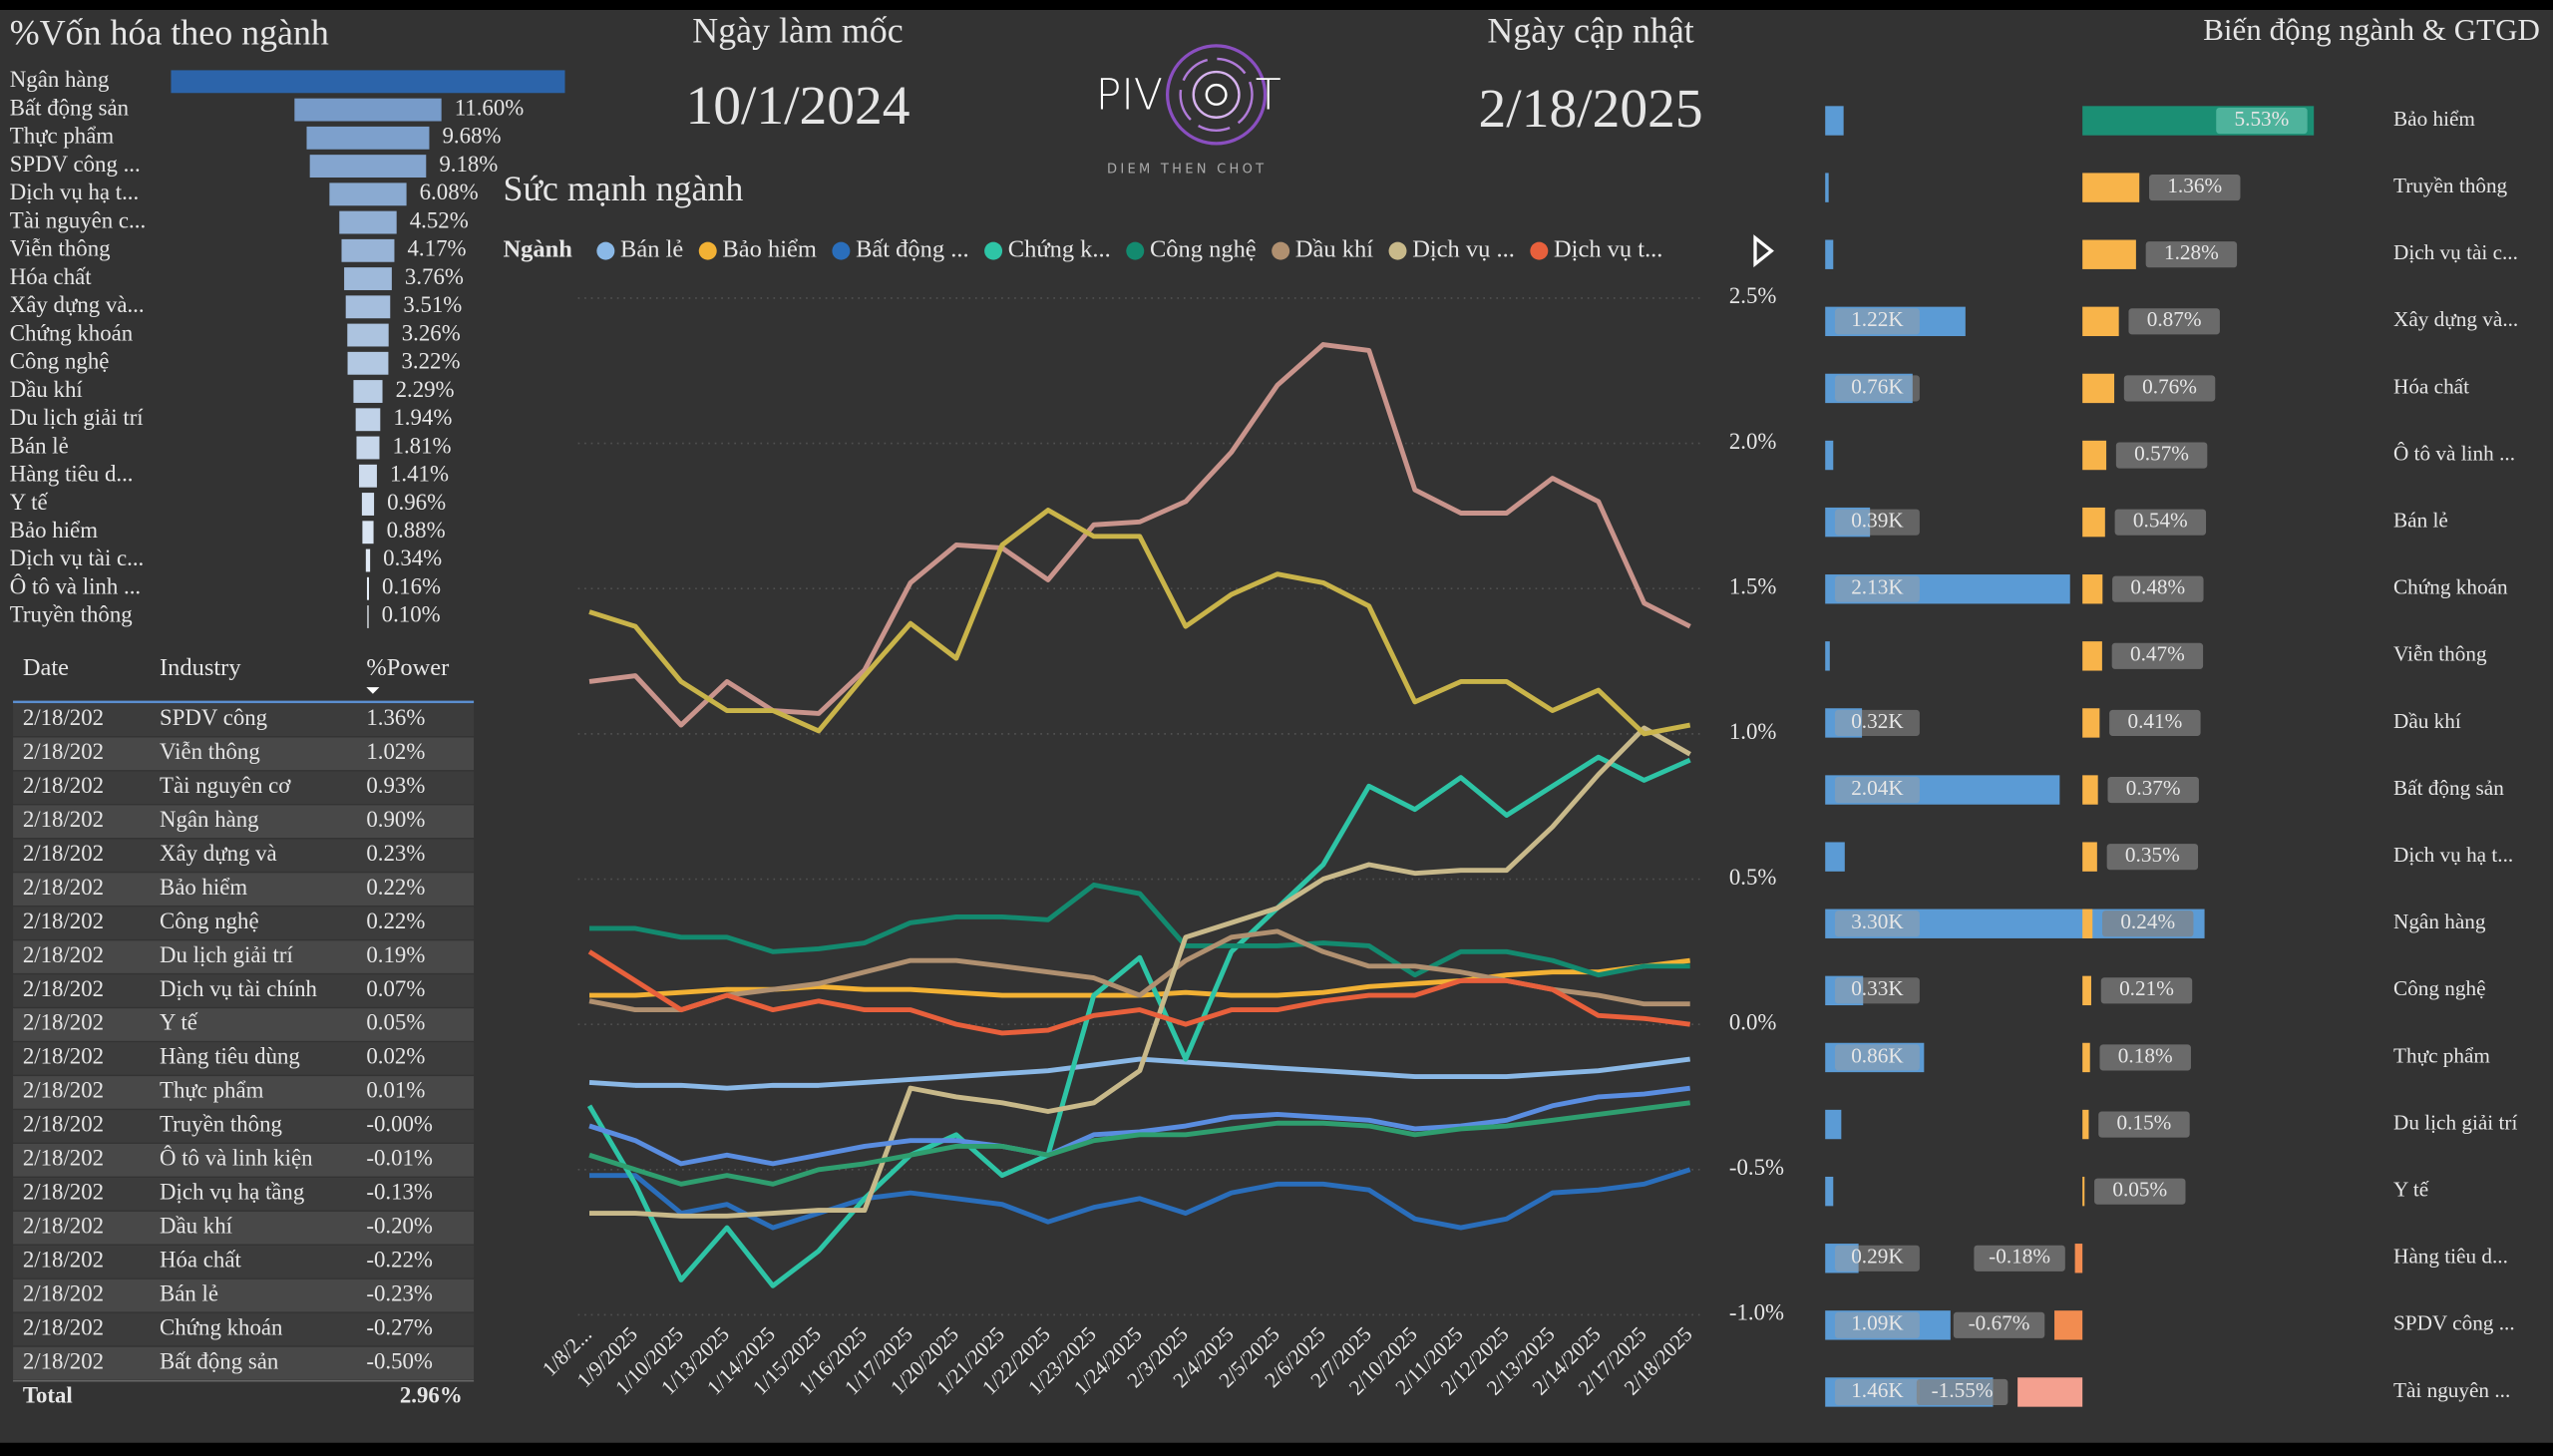 The image size is (2553, 1456). Describe the element at coordinates (2157, 654) in the screenshot. I see `change-label: 0.47%` at that location.